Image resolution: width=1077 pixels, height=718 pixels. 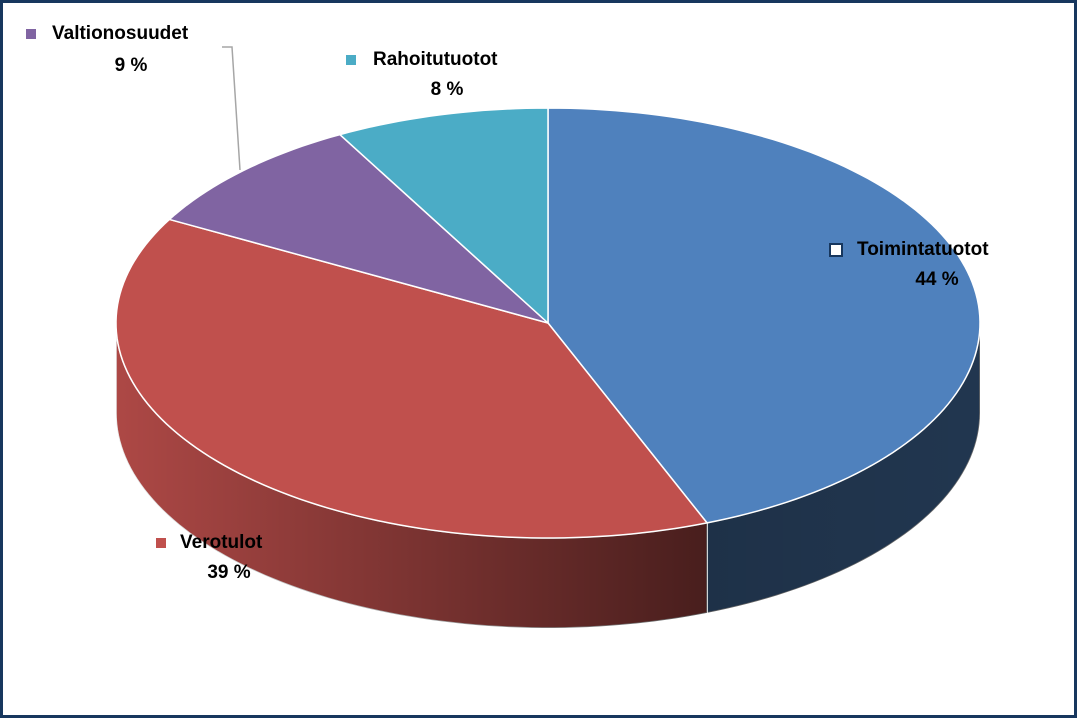 I want to click on leader-line, so click(x=231, y=108).